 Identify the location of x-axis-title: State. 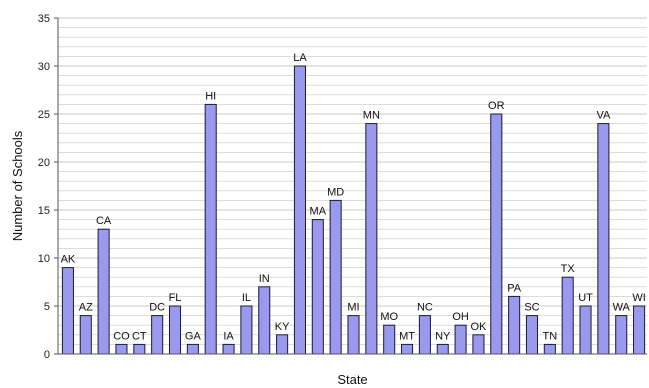
(352, 379).